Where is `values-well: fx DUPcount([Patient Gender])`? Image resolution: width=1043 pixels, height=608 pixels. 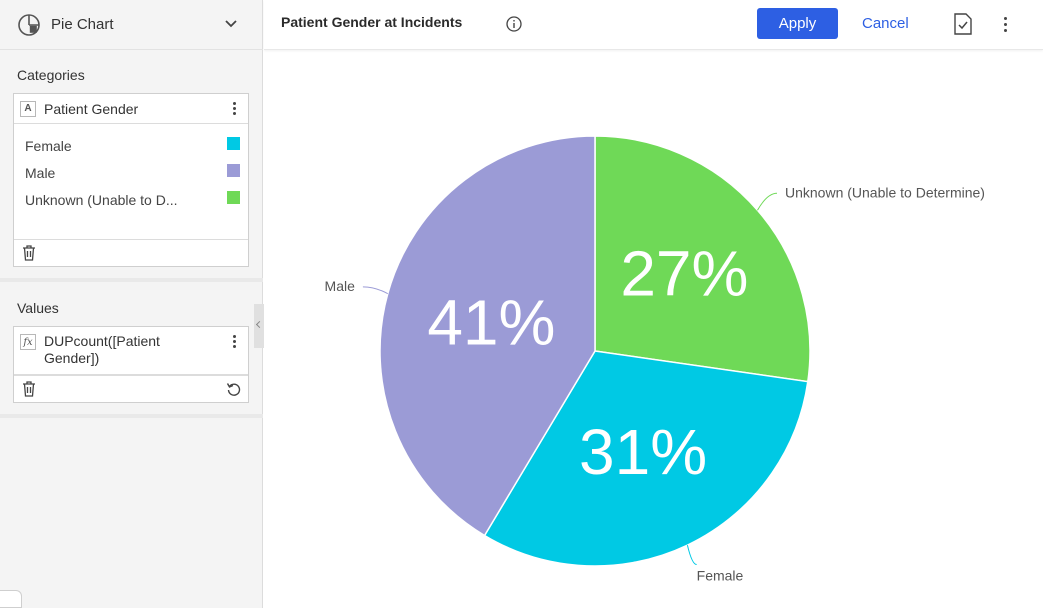
values-well: fx DUPcount([Patient Gender]) is located at coordinates (131, 364).